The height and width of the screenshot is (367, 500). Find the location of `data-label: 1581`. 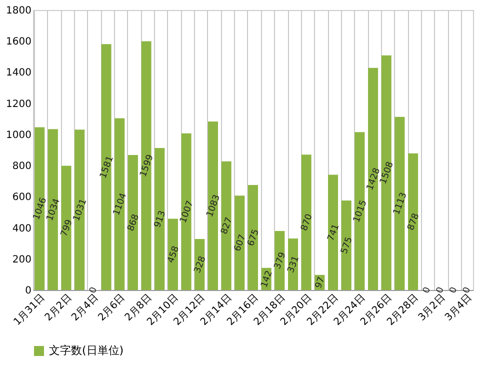

data-label: 1581 is located at coordinates (107, 167).